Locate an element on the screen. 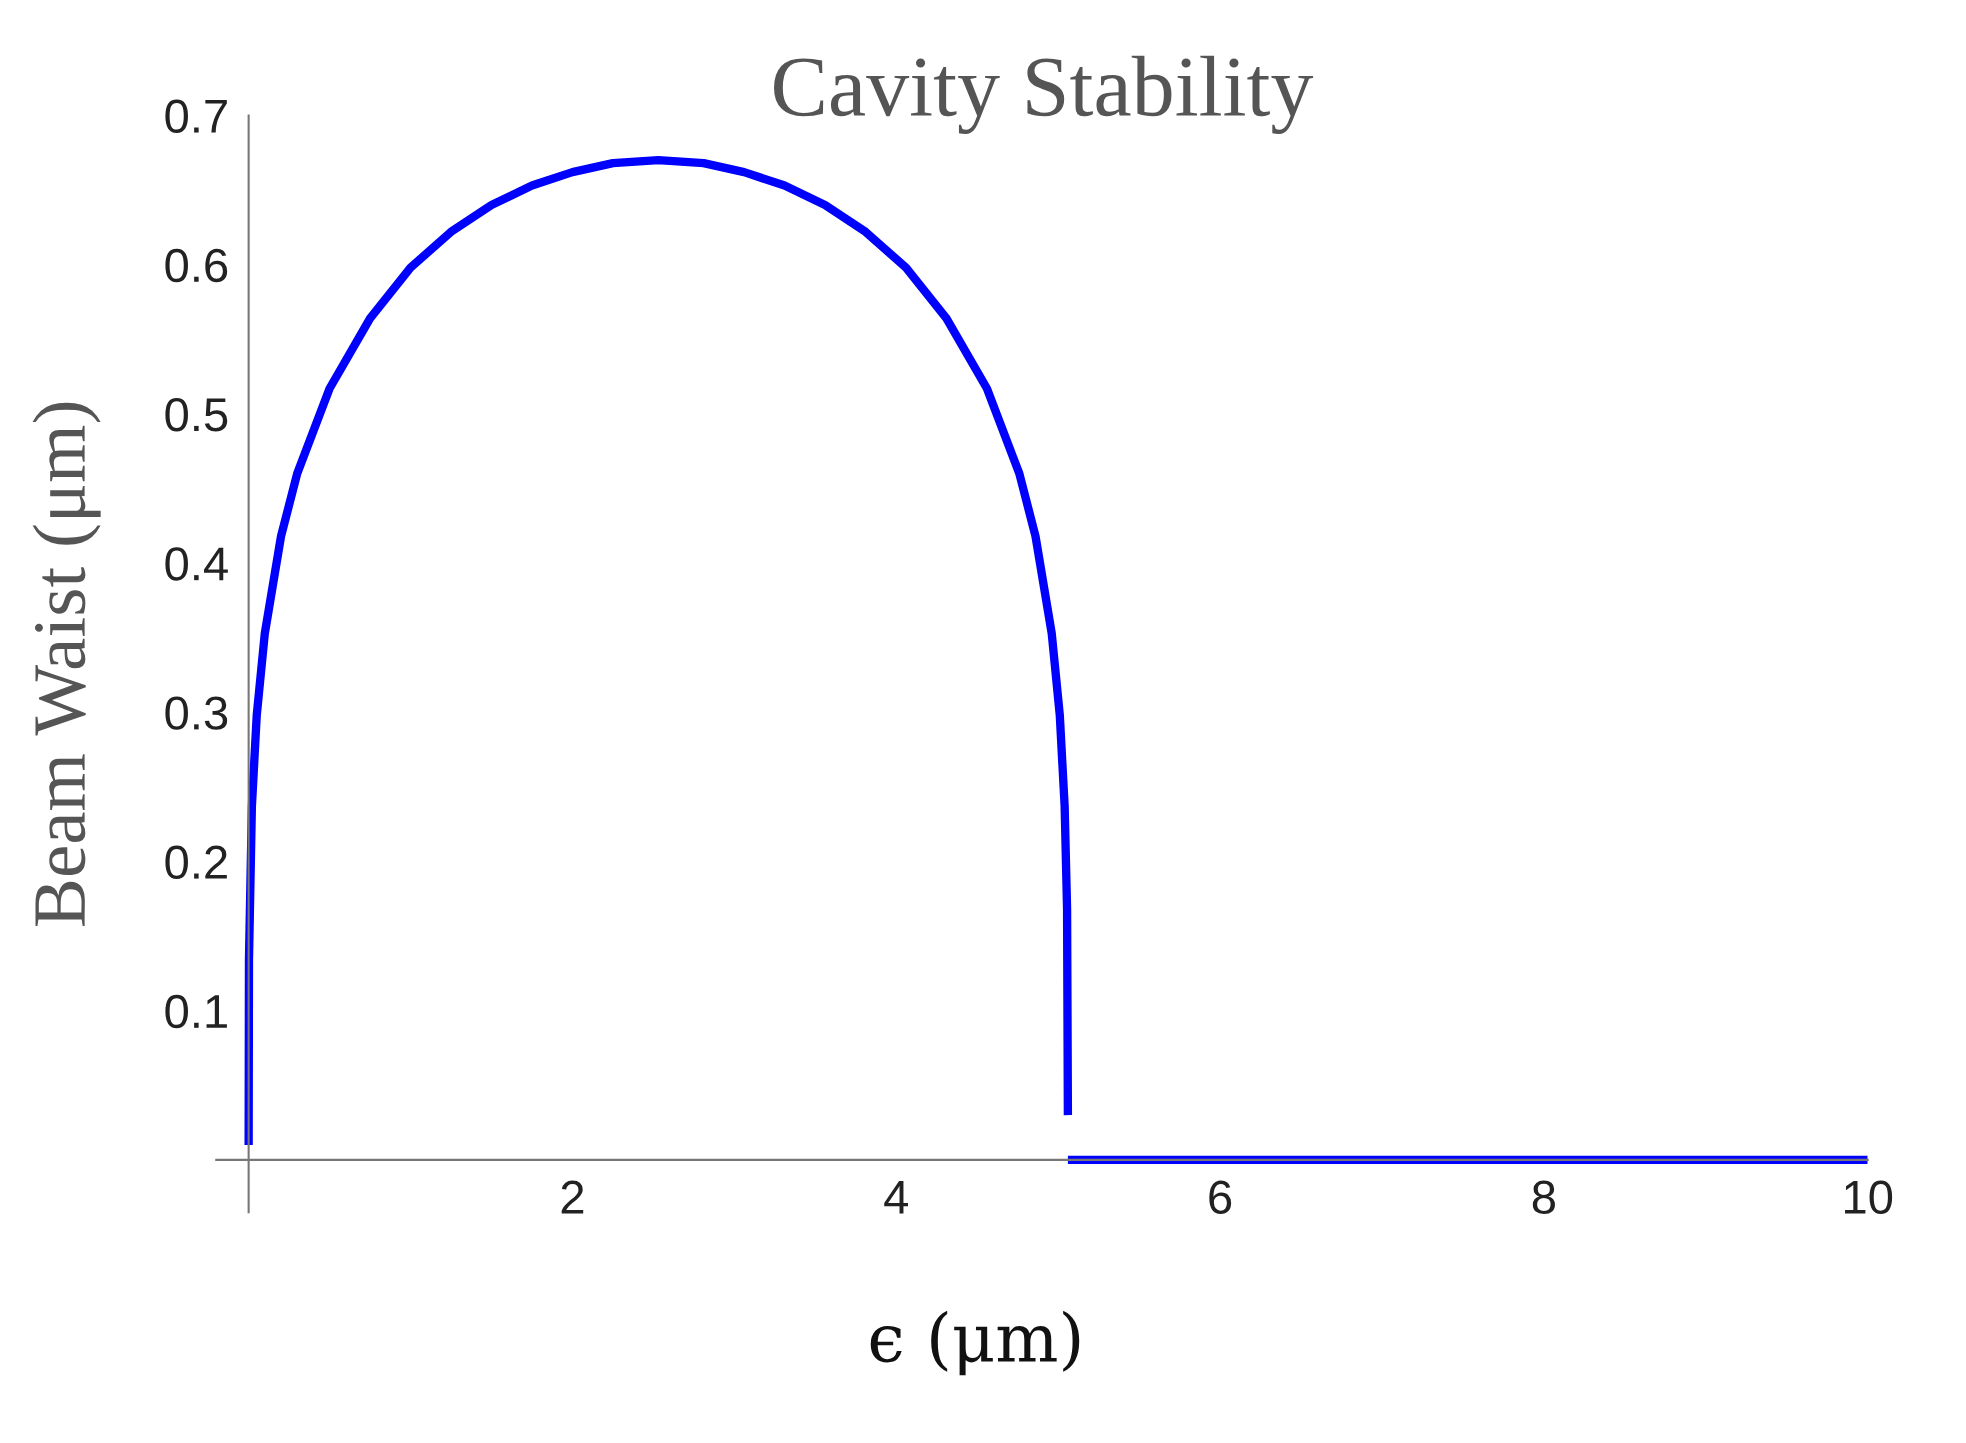  x-tick-label: 2 is located at coordinates (572, 1197).